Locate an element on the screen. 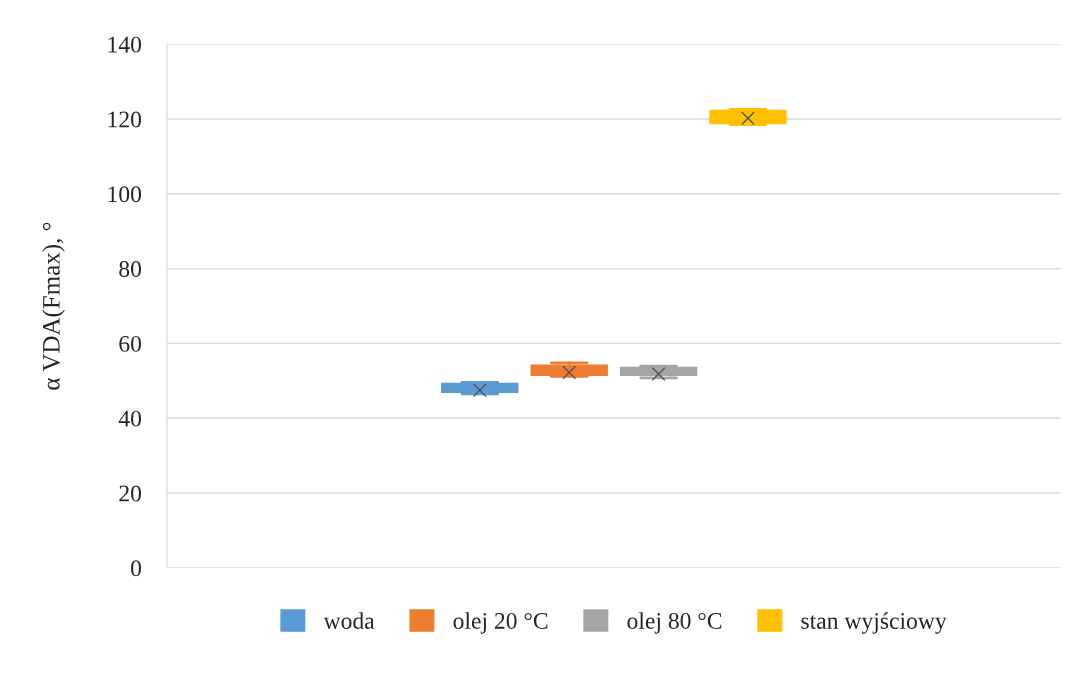 This screenshot has height=680, width=1077. legend-label: stan wyjściowy is located at coordinates (874, 623).